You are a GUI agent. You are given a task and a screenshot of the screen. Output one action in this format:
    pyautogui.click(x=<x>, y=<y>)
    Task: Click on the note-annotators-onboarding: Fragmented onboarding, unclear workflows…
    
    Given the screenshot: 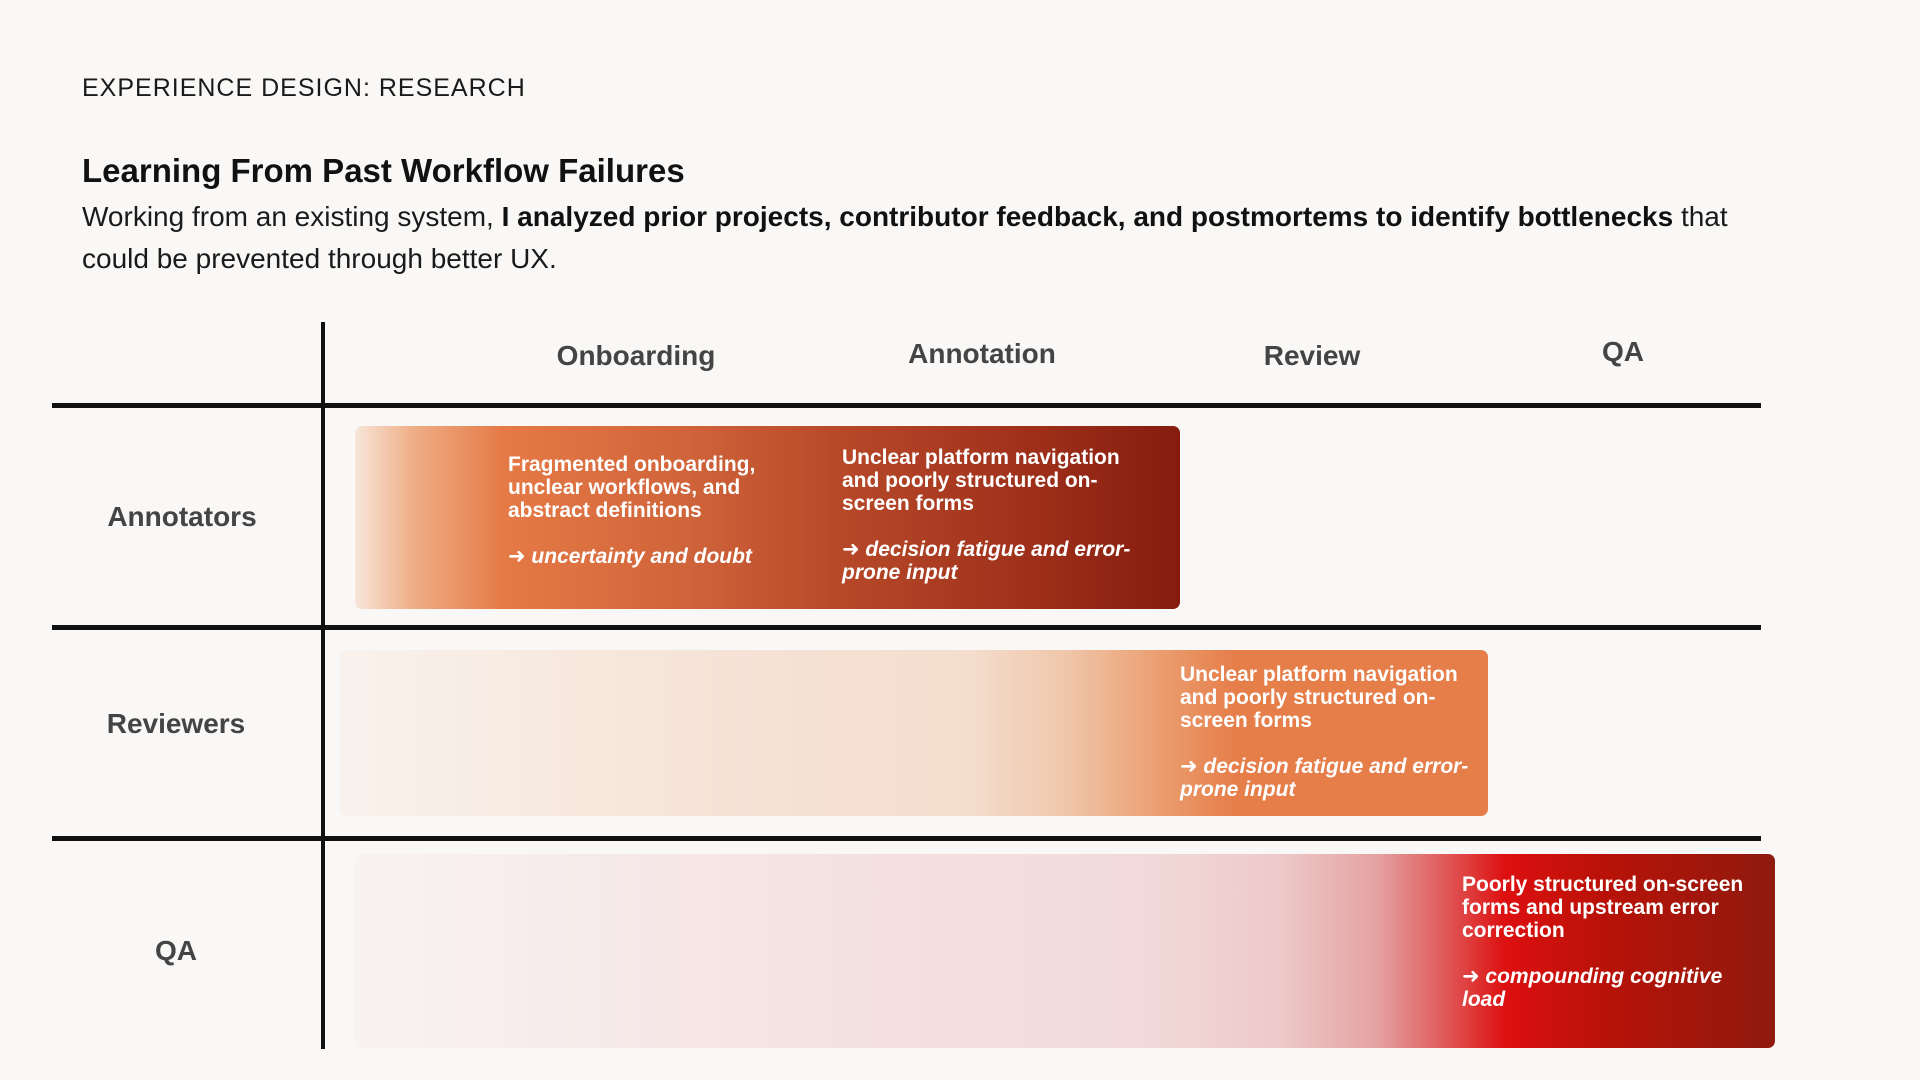 What is the action you would take?
    pyautogui.click(x=653, y=510)
    